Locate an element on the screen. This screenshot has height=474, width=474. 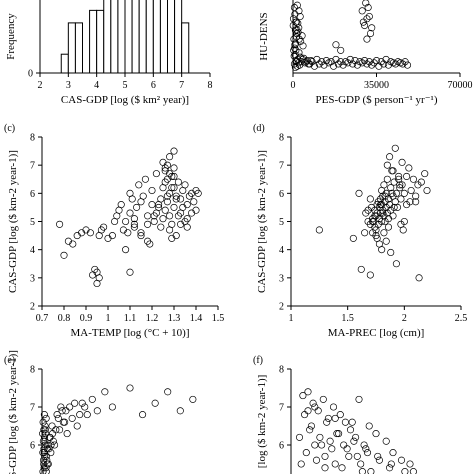
x-tick-label: 0 is located at coordinates (293, 85).